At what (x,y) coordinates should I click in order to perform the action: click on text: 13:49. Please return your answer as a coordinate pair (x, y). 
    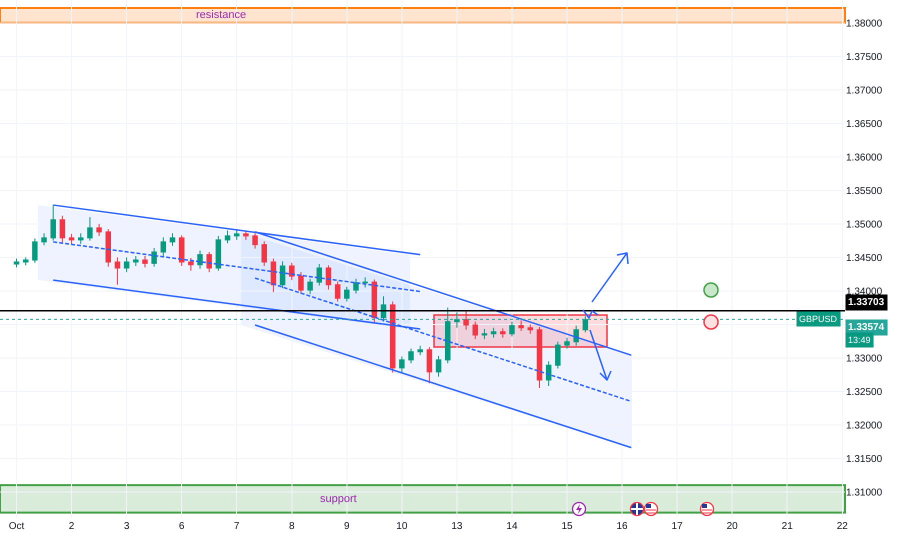
    Looking at the image, I should click on (859, 340).